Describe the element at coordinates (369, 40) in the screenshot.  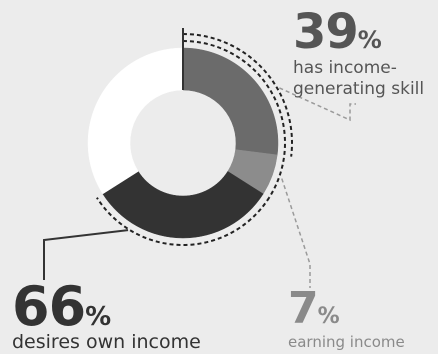
I see `label-skill-pct: %` at that location.